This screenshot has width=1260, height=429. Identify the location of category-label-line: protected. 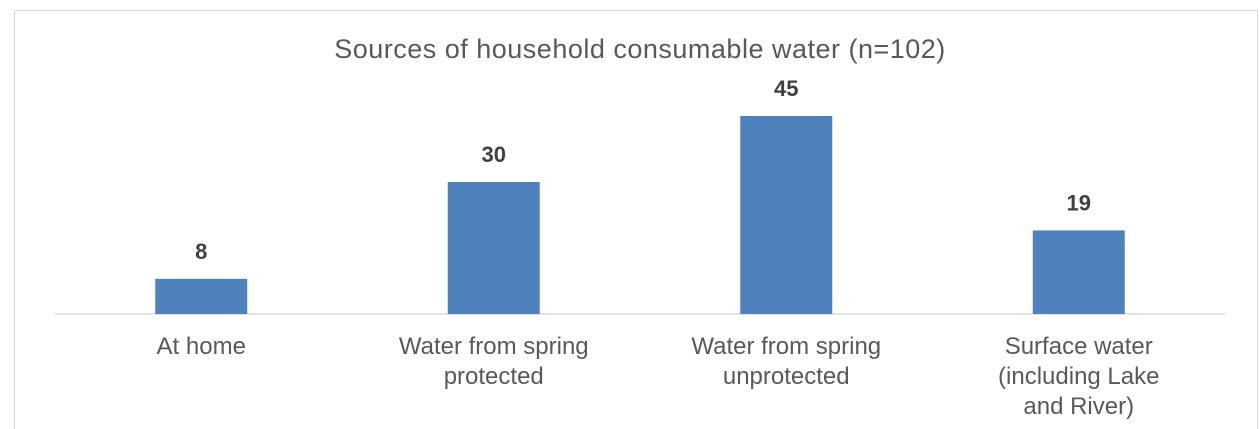
(494, 376).